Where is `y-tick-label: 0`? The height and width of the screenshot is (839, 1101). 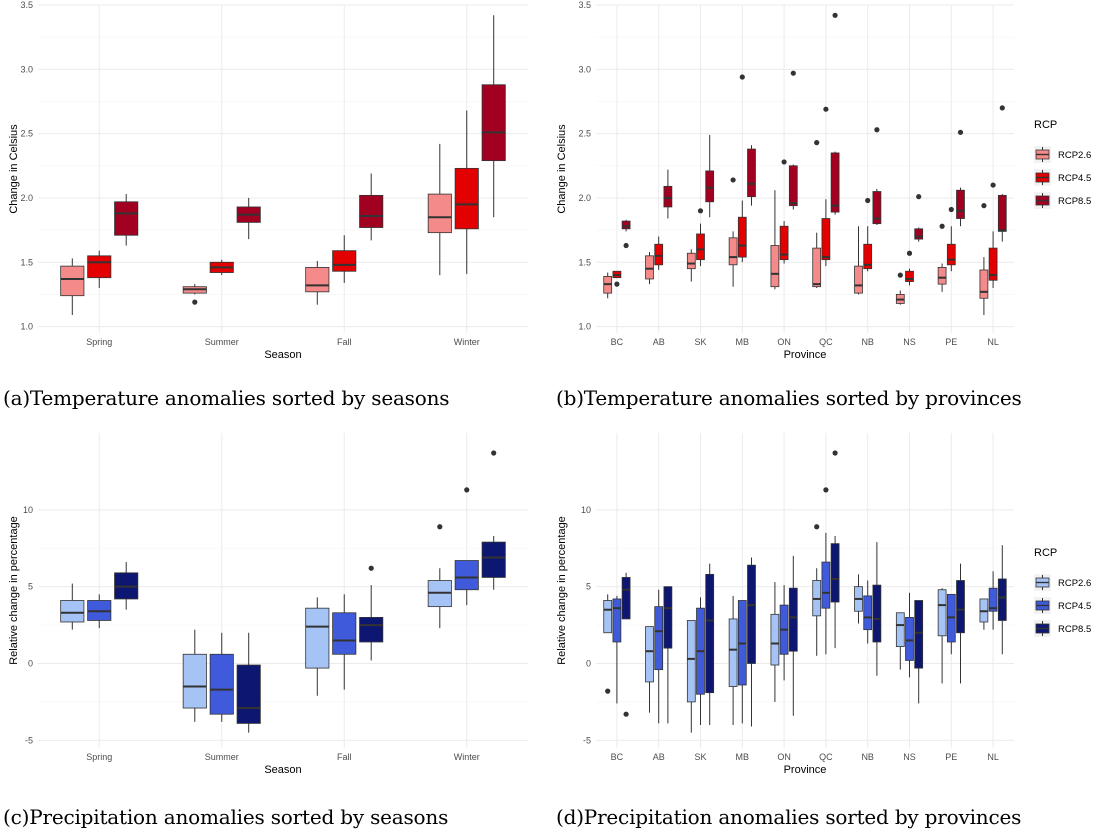
y-tick-label: 0 is located at coordinates (30, 663).